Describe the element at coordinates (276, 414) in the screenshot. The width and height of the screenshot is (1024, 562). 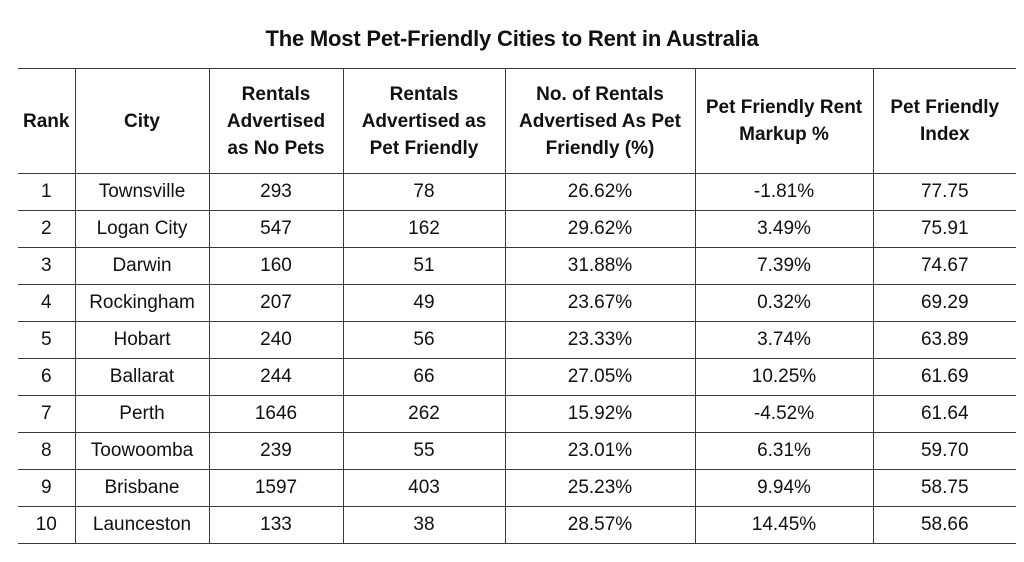
I see `no-pets-cell: 1646` at that location.